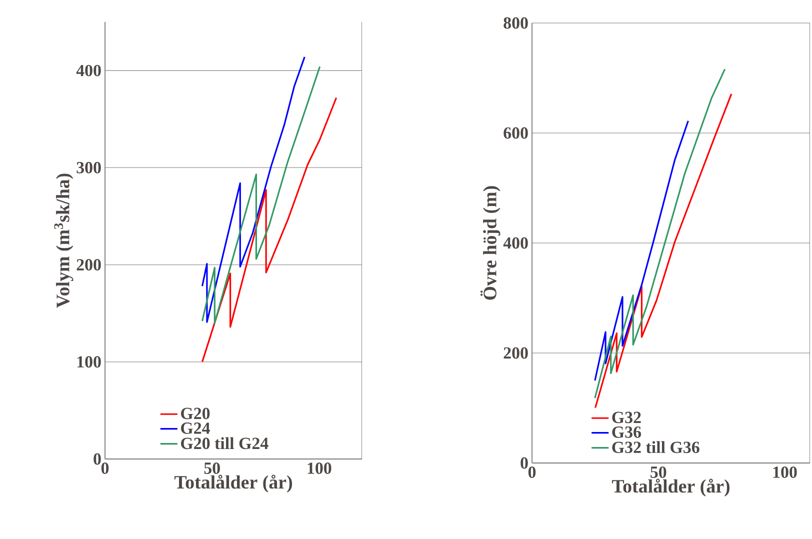  What do you see at coordinates (224, 443) in the screenshot?
I see `legend-label: G20 till G24` at bounding box center [224, 443].